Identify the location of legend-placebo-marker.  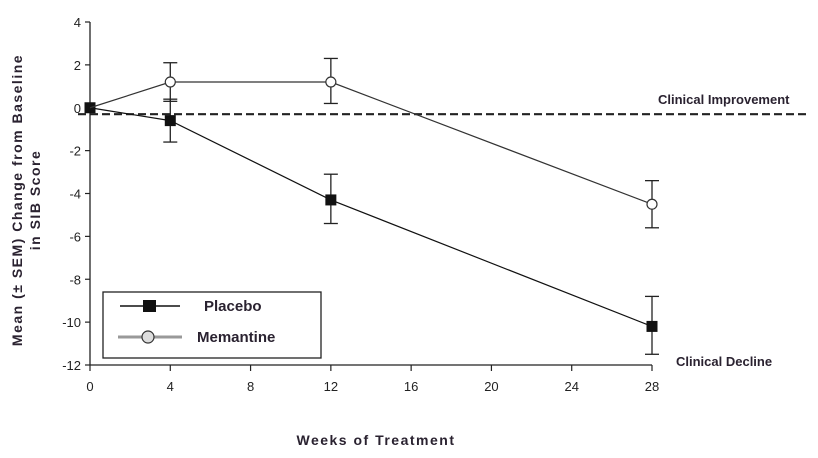
(149, 306).